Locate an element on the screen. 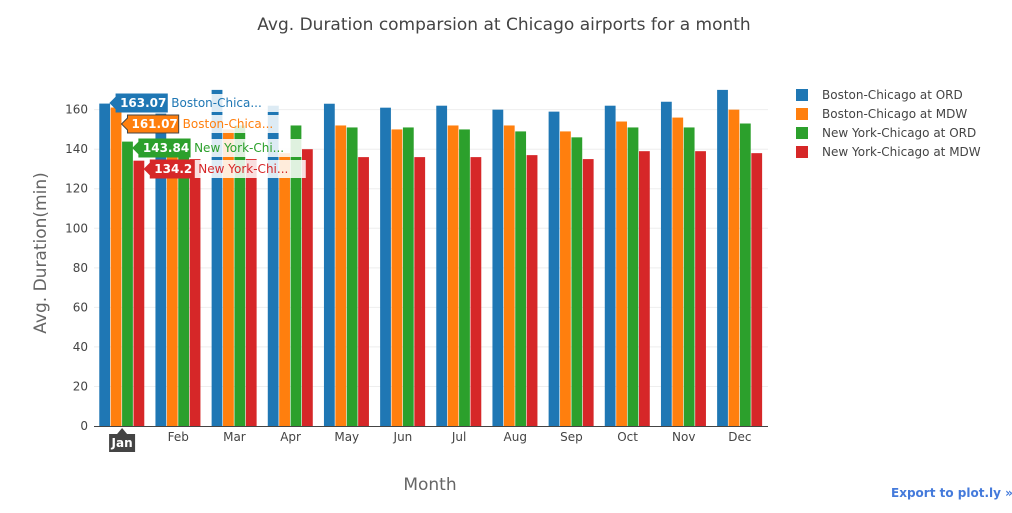  y-tick-label: 140 is located at coordinates (76, 149).